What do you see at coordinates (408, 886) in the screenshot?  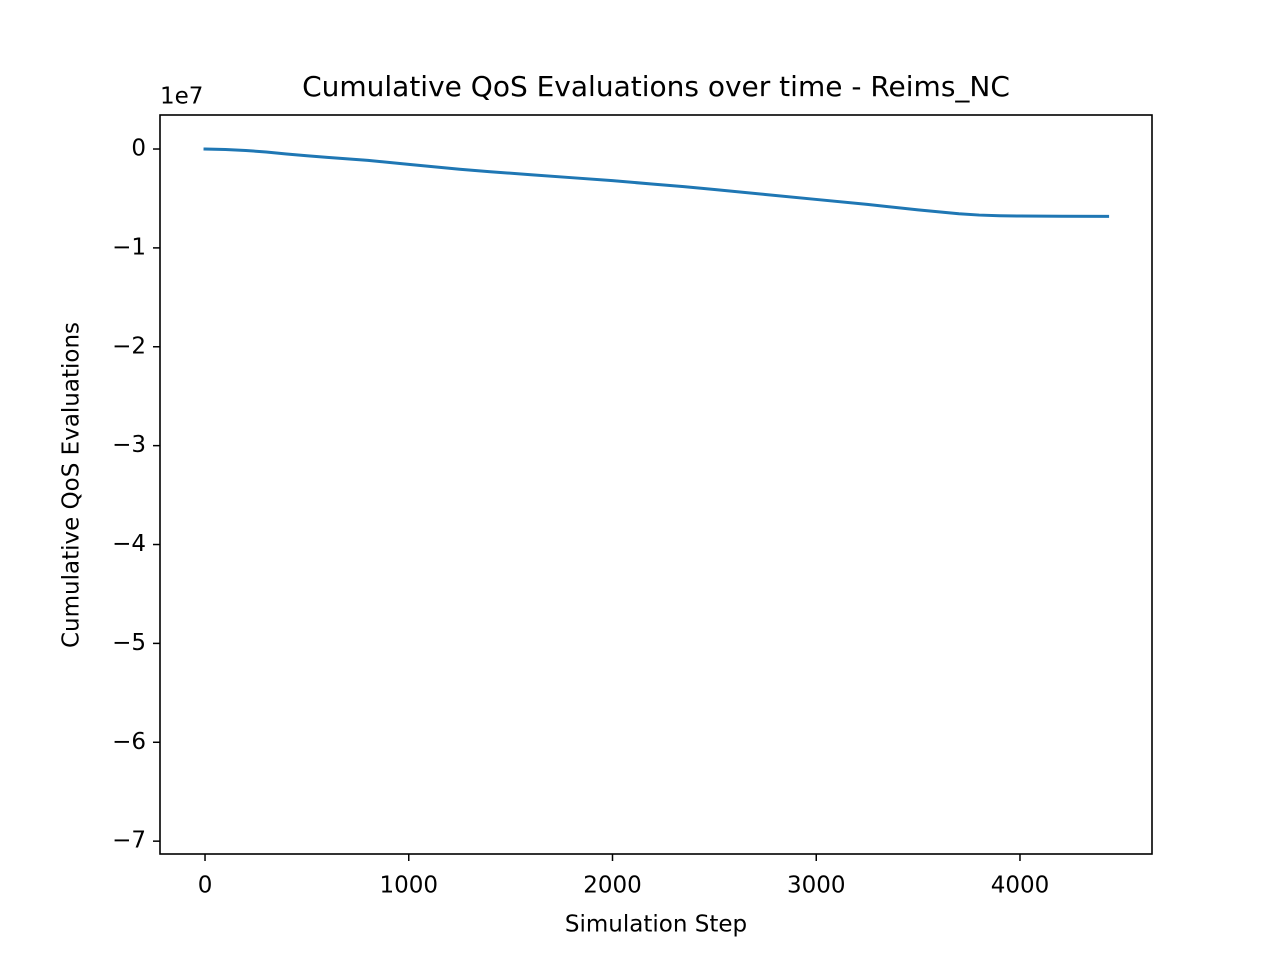 I see `x-tick-label: 1000` at bounding box center [408, 886].